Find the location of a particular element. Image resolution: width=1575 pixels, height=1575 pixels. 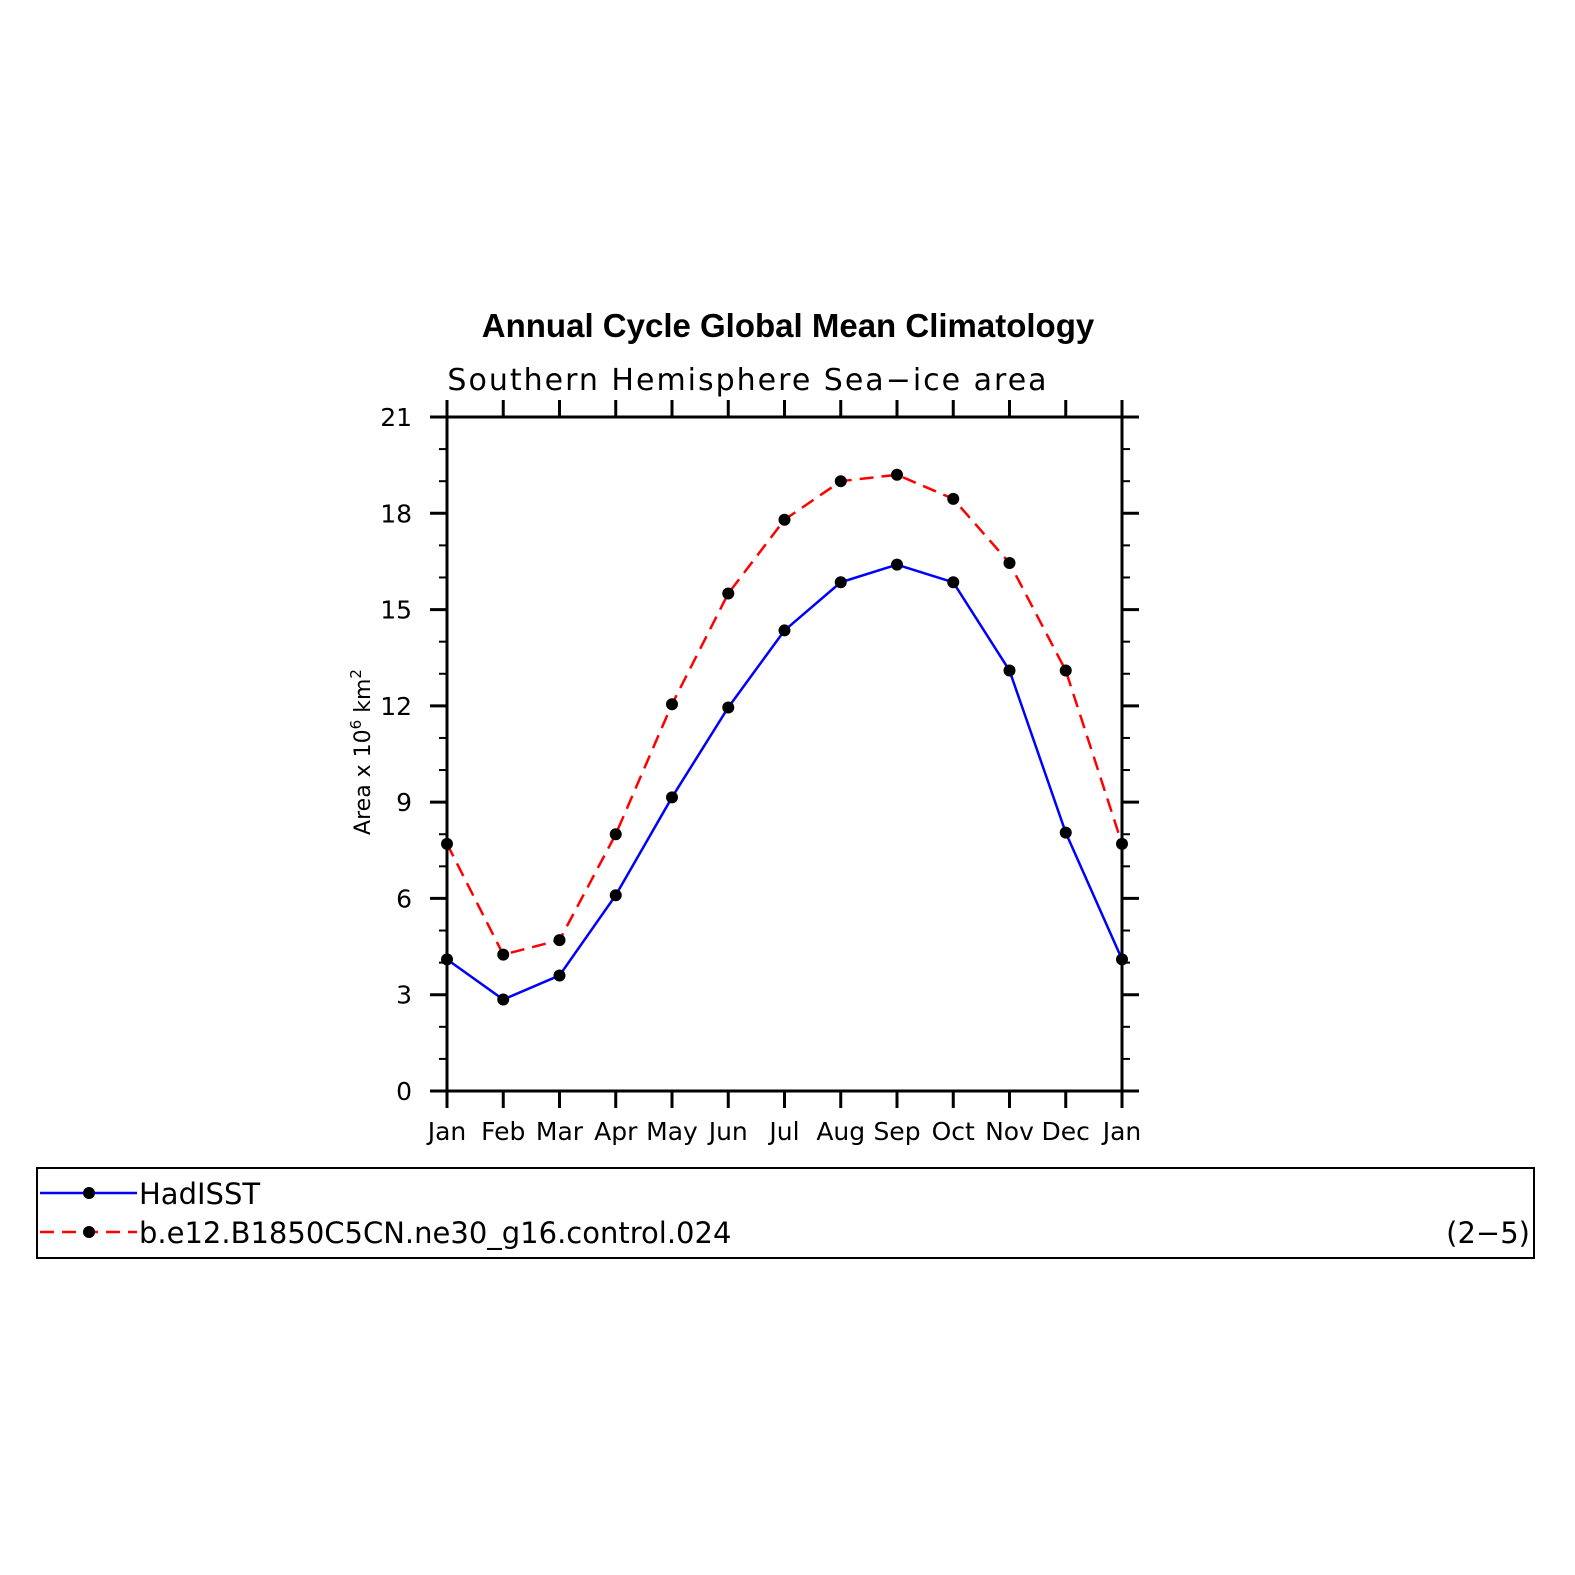

series-points is located at coordinates (784, 737).